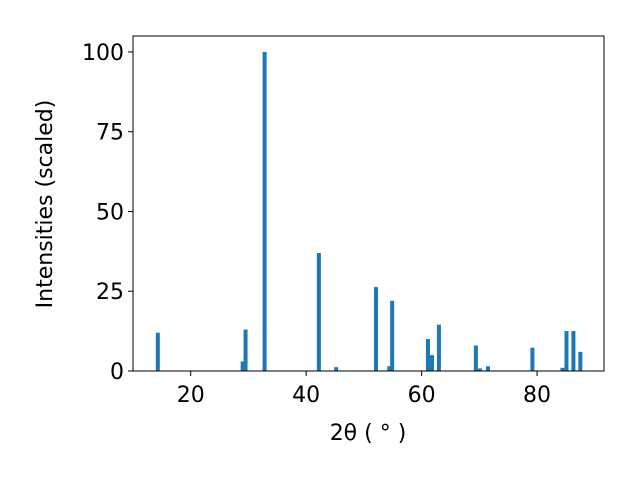  Describe the element at coordinates (110, 292) in the screenshot. I see `y-tick-label: 25` at that location.